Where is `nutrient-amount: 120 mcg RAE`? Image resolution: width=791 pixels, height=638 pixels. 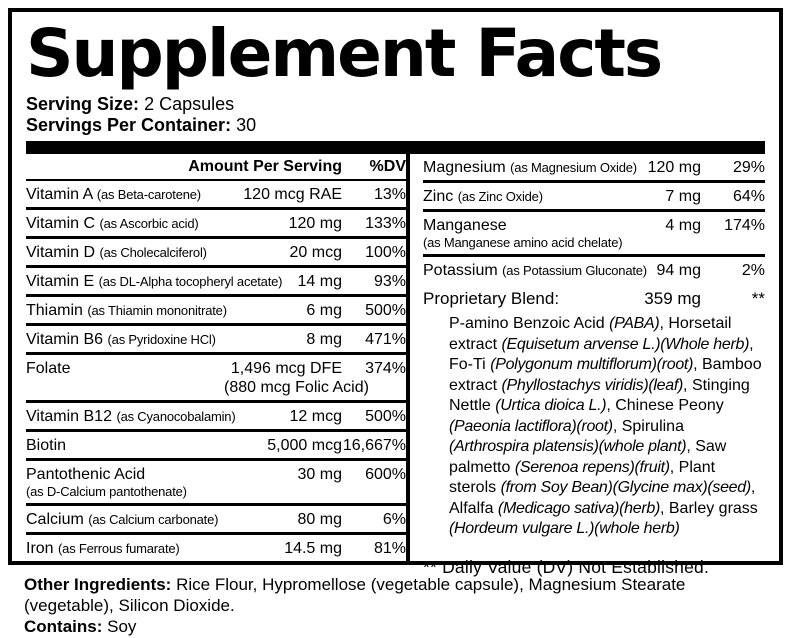 nutrient-amount: 120 mcg RAE is located at coordinates (292, 194).